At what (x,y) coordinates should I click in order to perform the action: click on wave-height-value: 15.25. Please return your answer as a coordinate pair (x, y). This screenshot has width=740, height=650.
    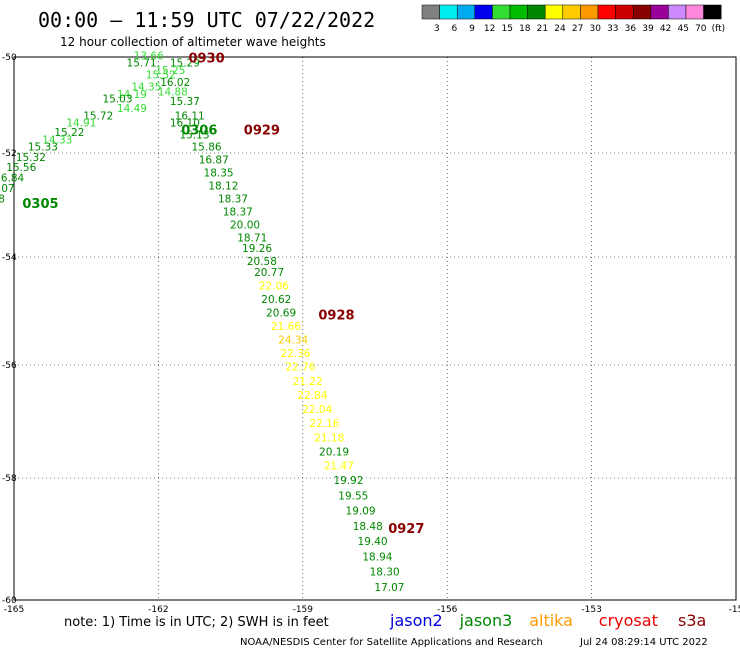
    Looking at the image, I should click on (170, 71).